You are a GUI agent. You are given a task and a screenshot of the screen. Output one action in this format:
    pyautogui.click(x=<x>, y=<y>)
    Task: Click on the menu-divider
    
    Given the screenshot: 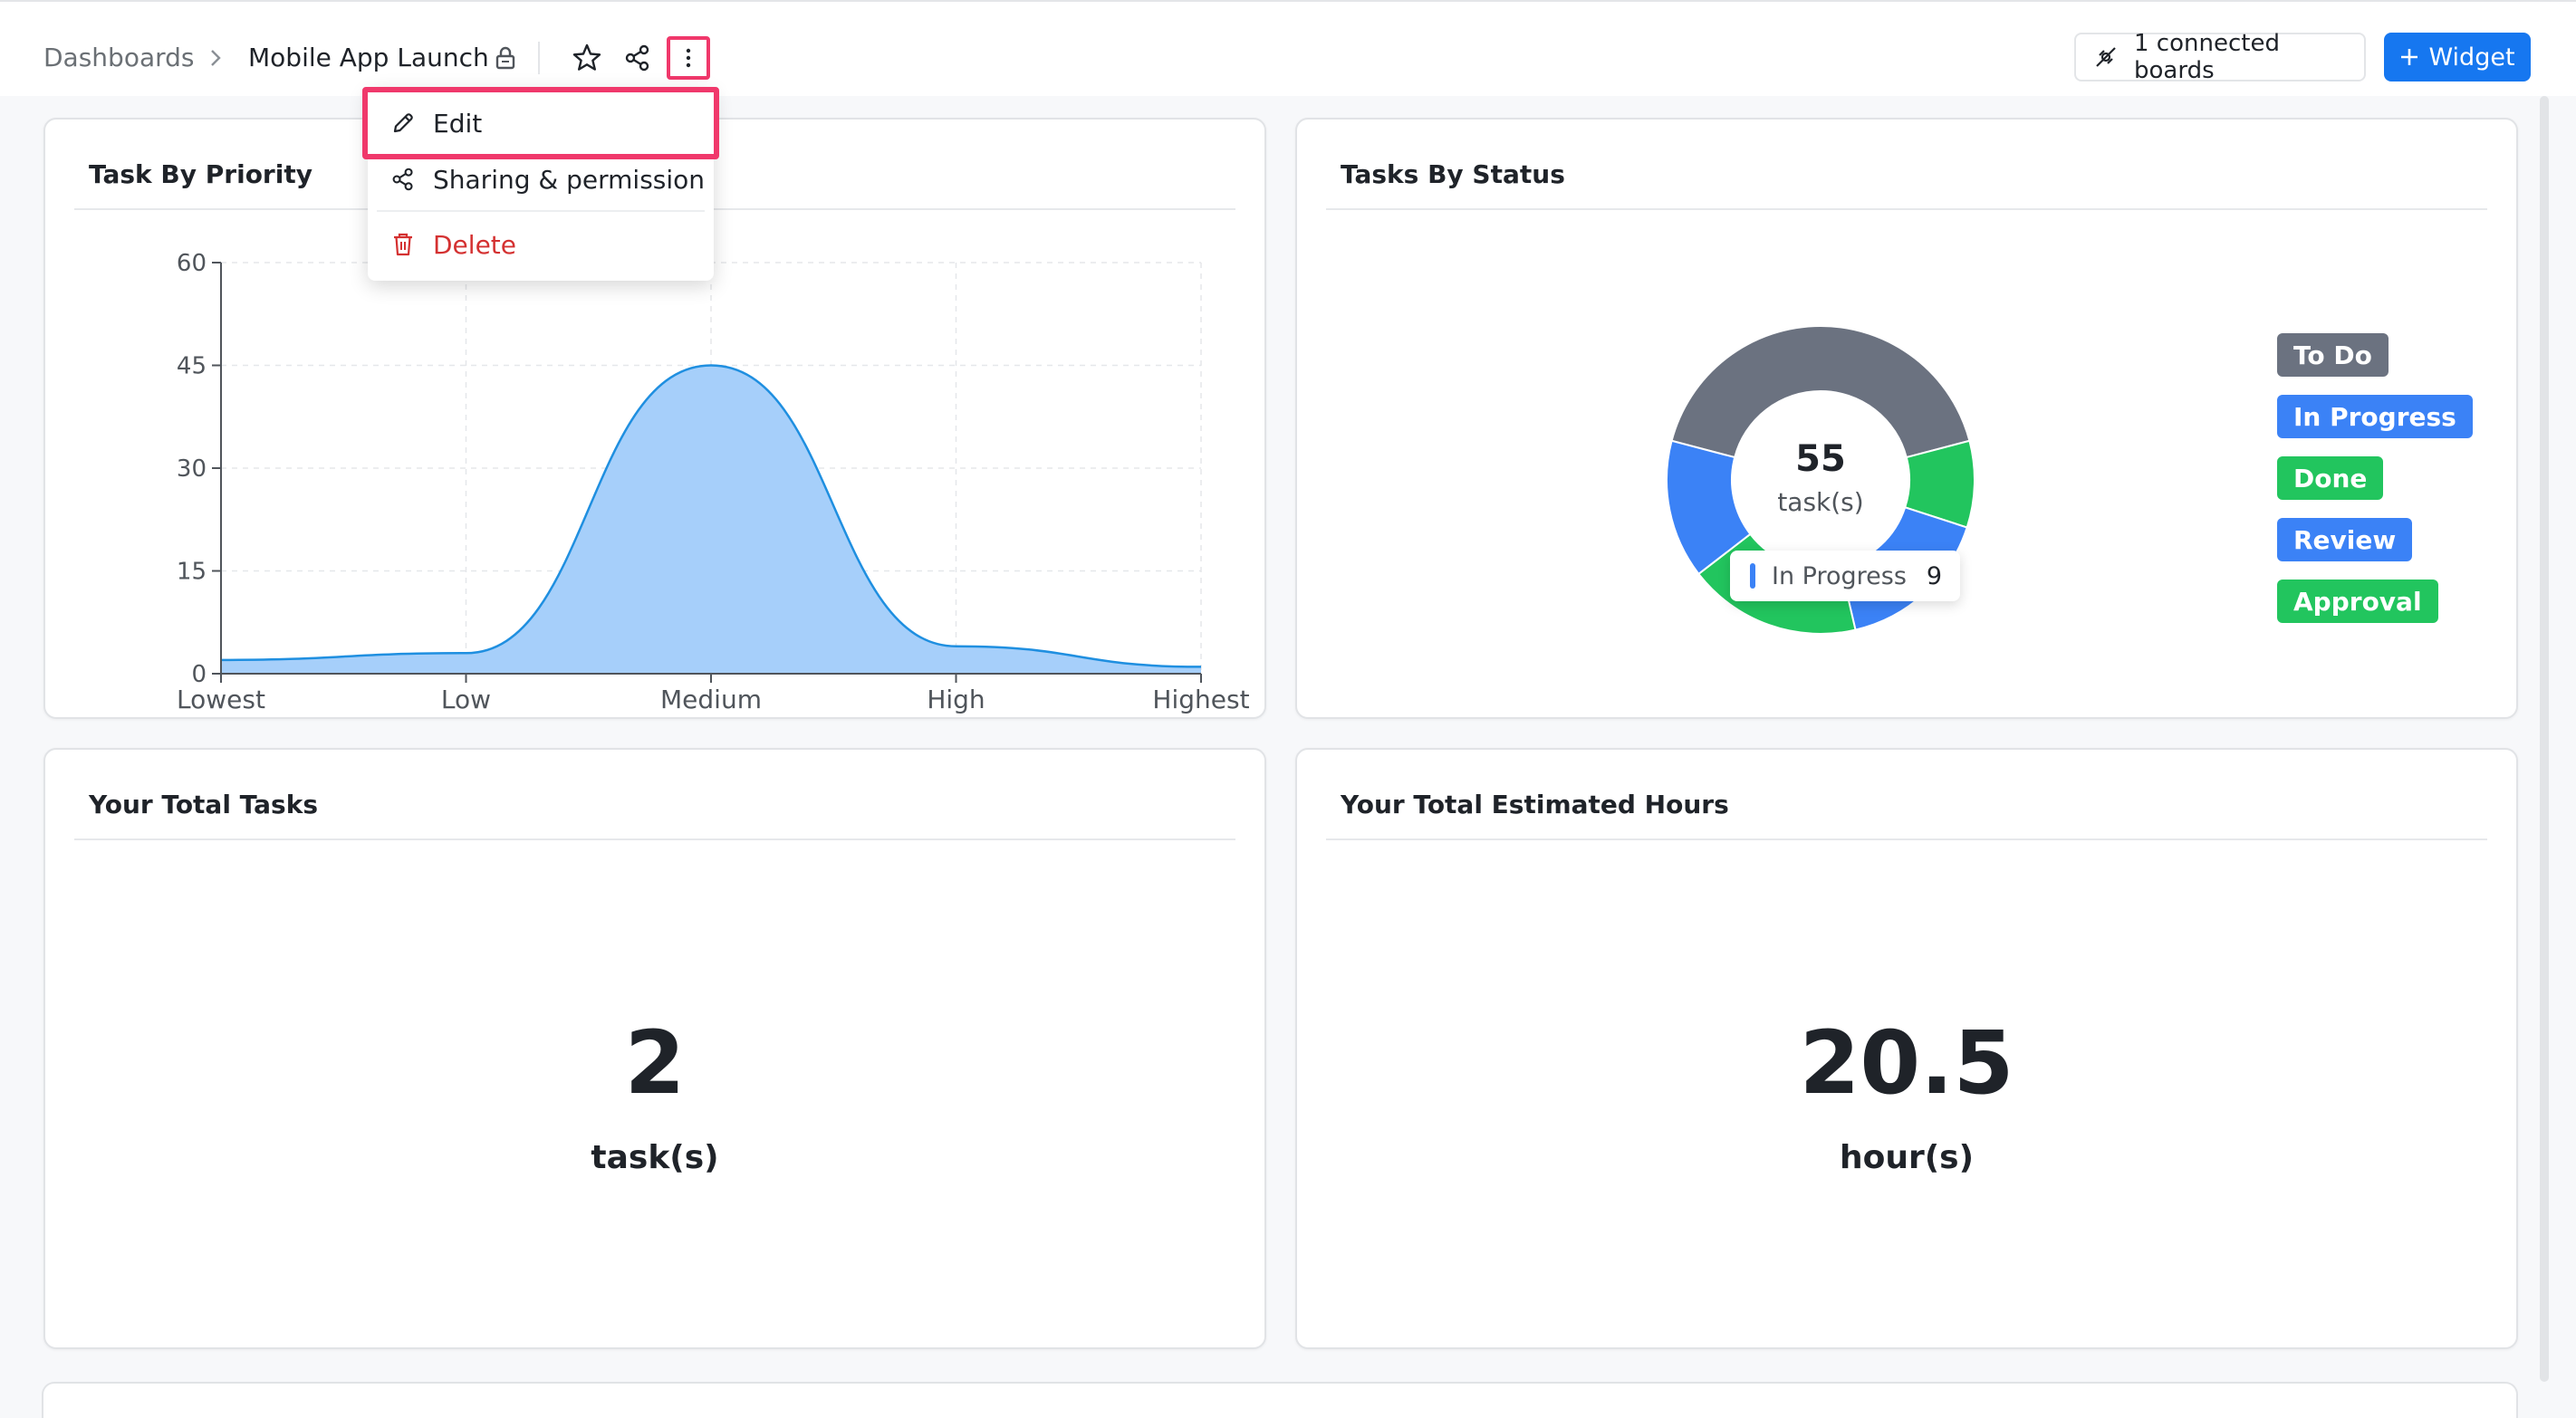 What is the action you would take?
    pyautogui.click(x=541, y=211)
    